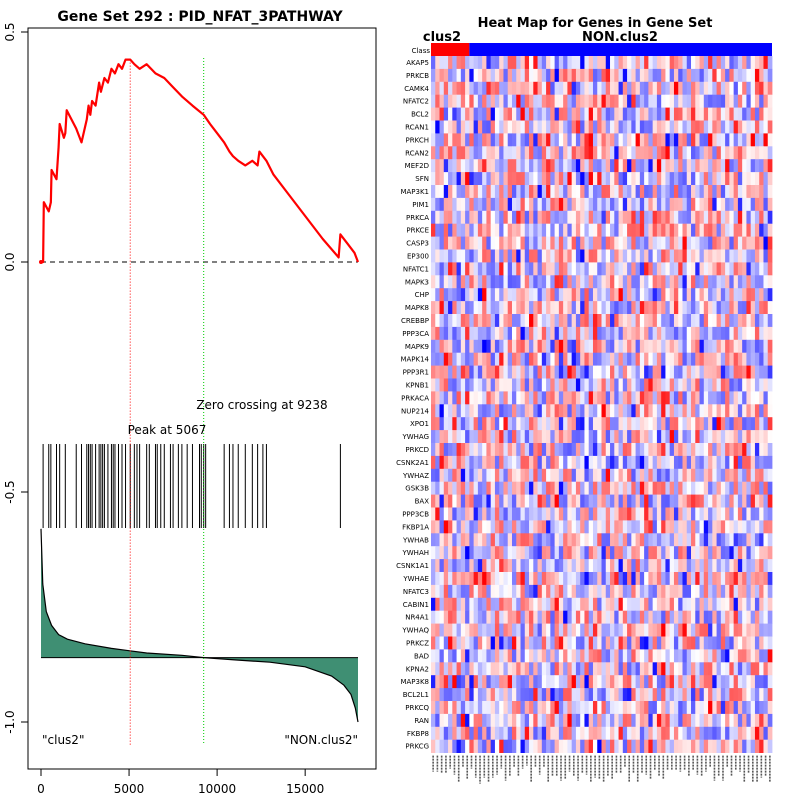 The width and height of the screenshot is (800, 800). What do you see at coordinates (414, 682) in the screenshot?
I see `gene-label: MAP3K8` at bounding box center [414, 682].